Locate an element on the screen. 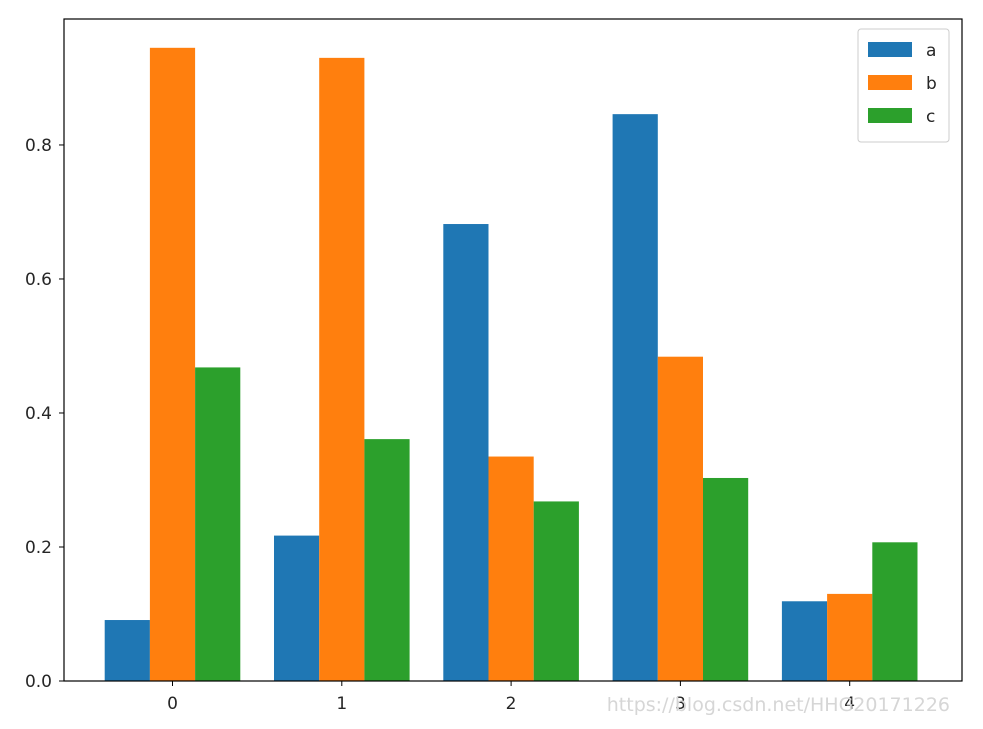 Image resolution: width=983 pixels, height=729 pixels. y-tick-label-0.8: 0.8 is located at coordinates (38, 146).